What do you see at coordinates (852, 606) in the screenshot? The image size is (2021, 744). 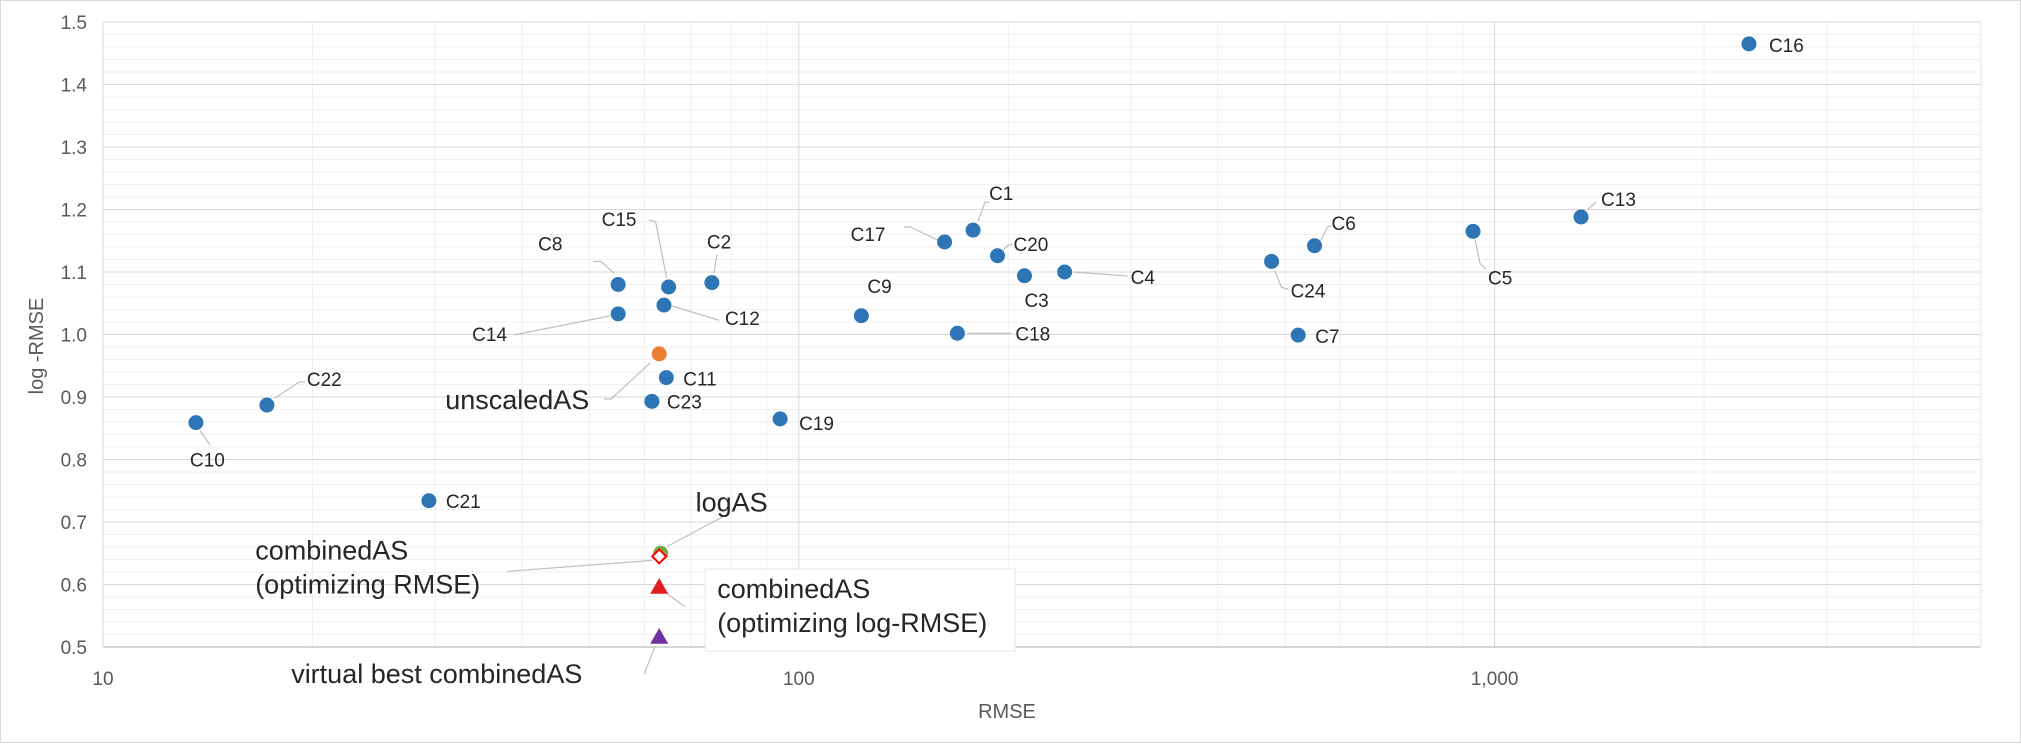 I see `data-label-combinedas: combinedAS (optimizing log-RMSE)` at bounding box center [852, 606].